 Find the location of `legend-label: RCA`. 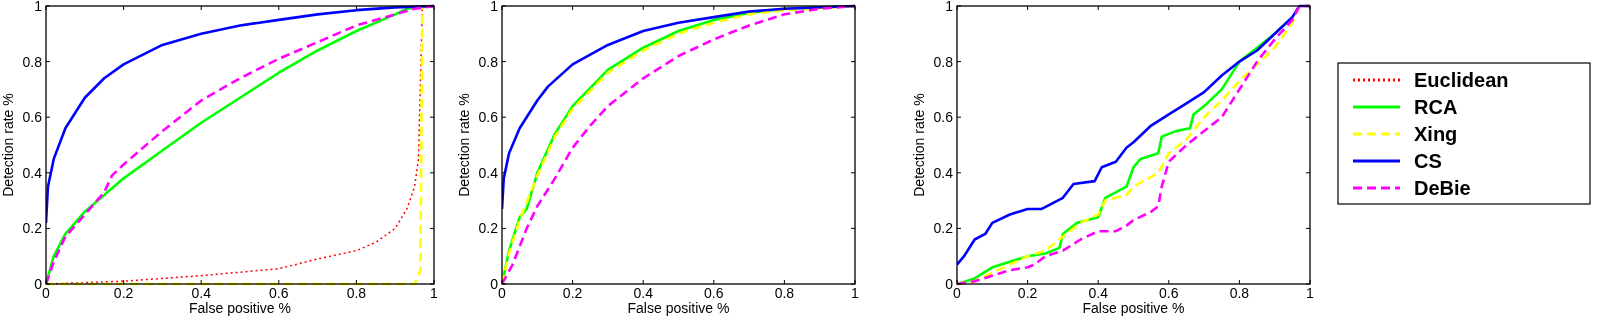

legend-label: RCA is located at coordinates (1436, 107).